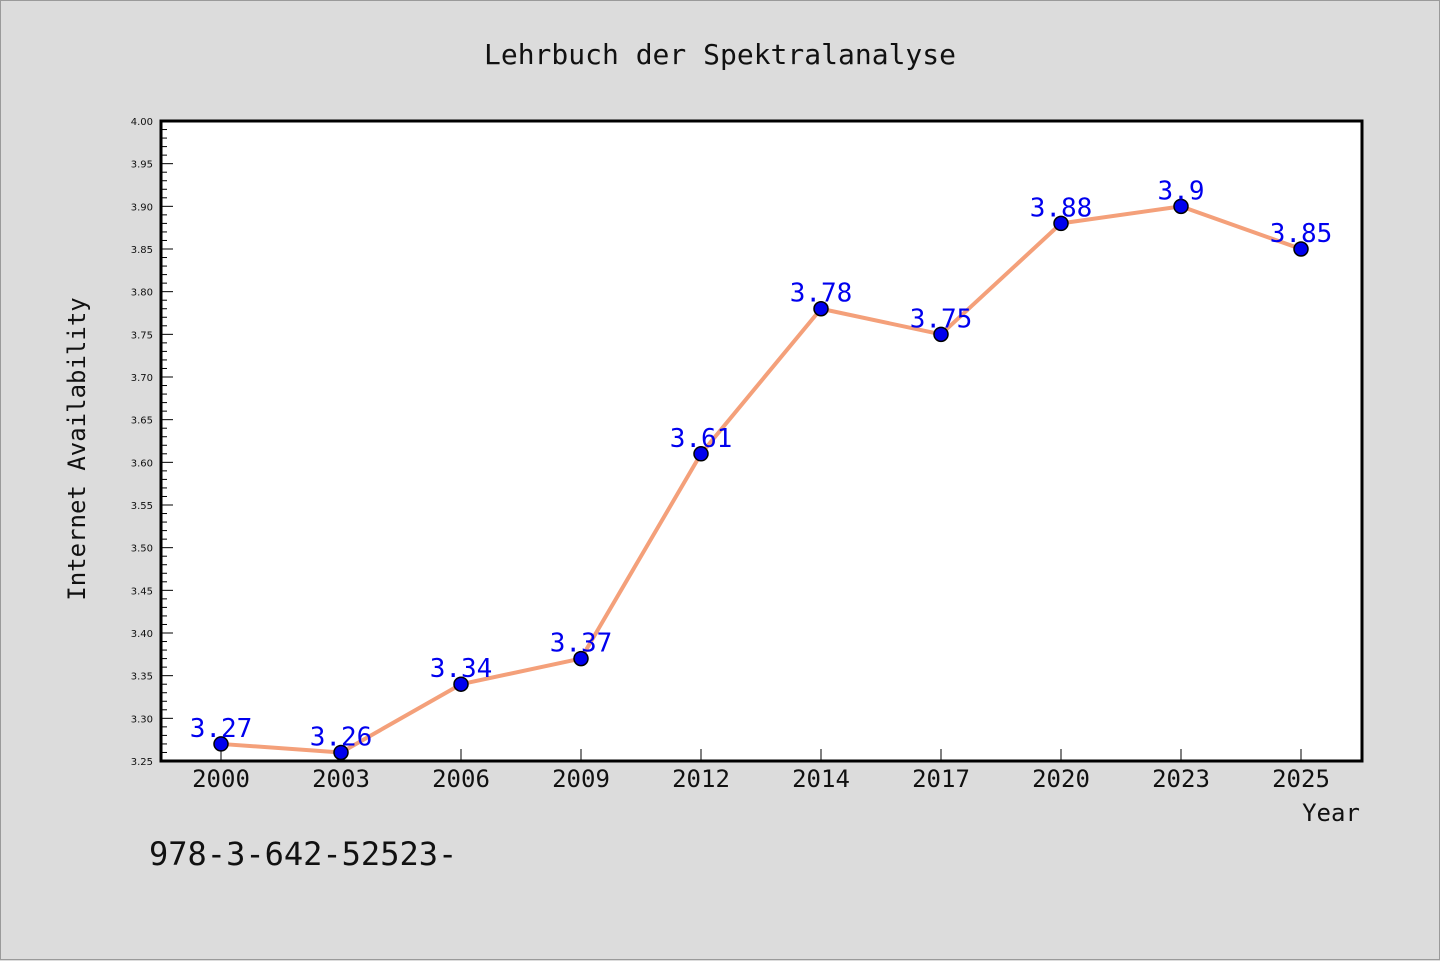 The width and height of the screenshot is (1440, 961). Describe the element at coordinates (221, 729) in the screenshot. I see `data-value-label: 3.27` at that location.